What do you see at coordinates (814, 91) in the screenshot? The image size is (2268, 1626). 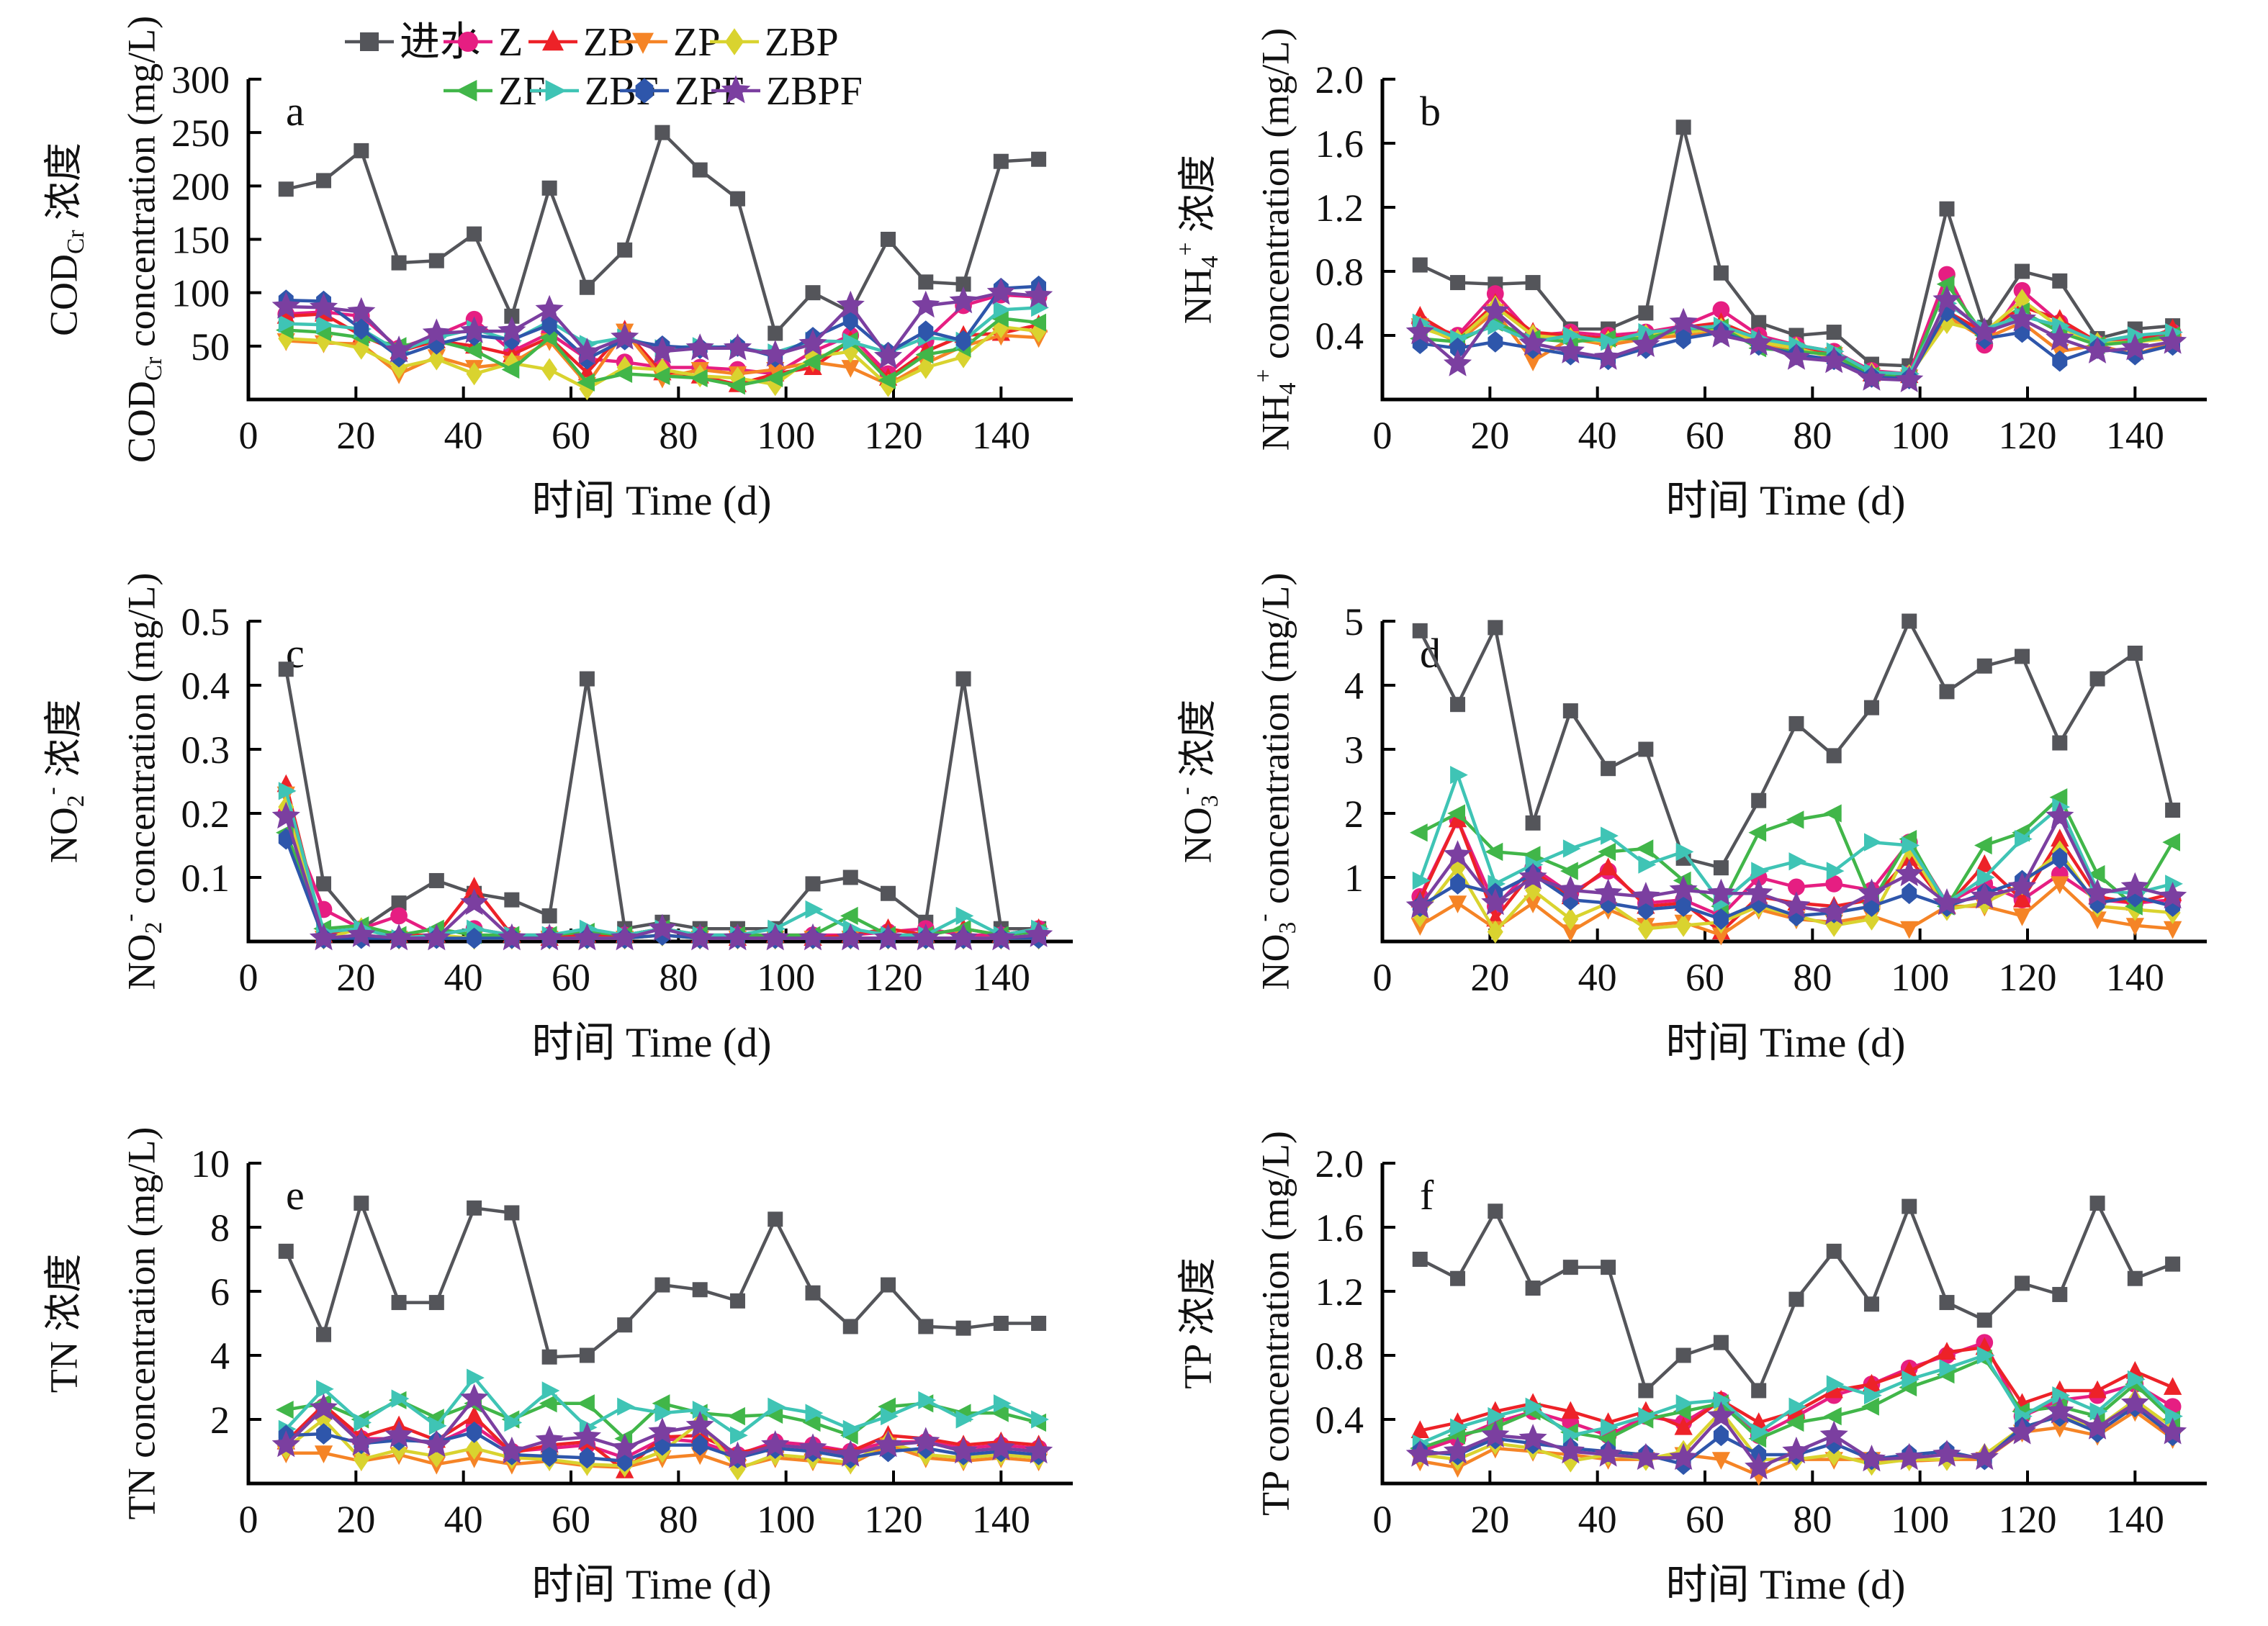 I see `legend-label: ZBPF` at bounding box center [814, 91].